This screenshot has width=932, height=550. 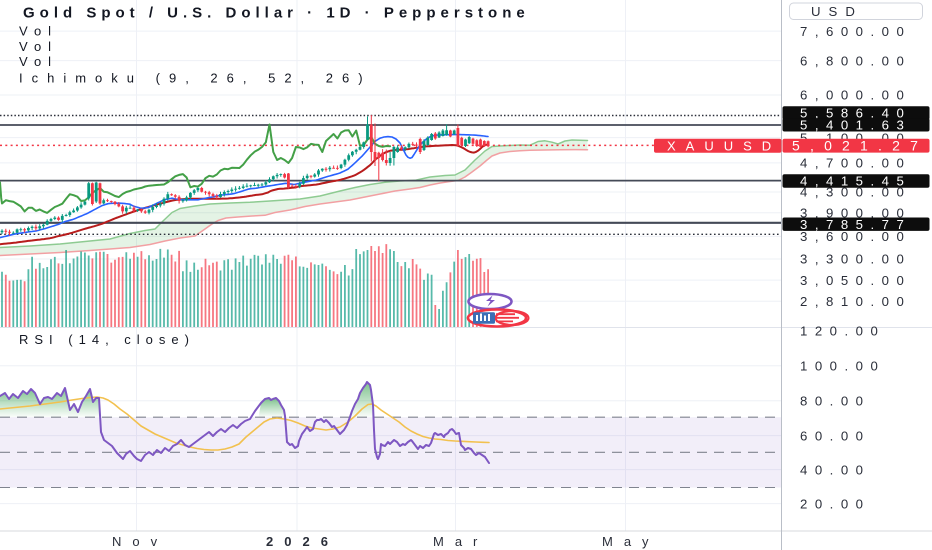 I want to click on svg-text: 3,900.00, so click(x=855, y=213).